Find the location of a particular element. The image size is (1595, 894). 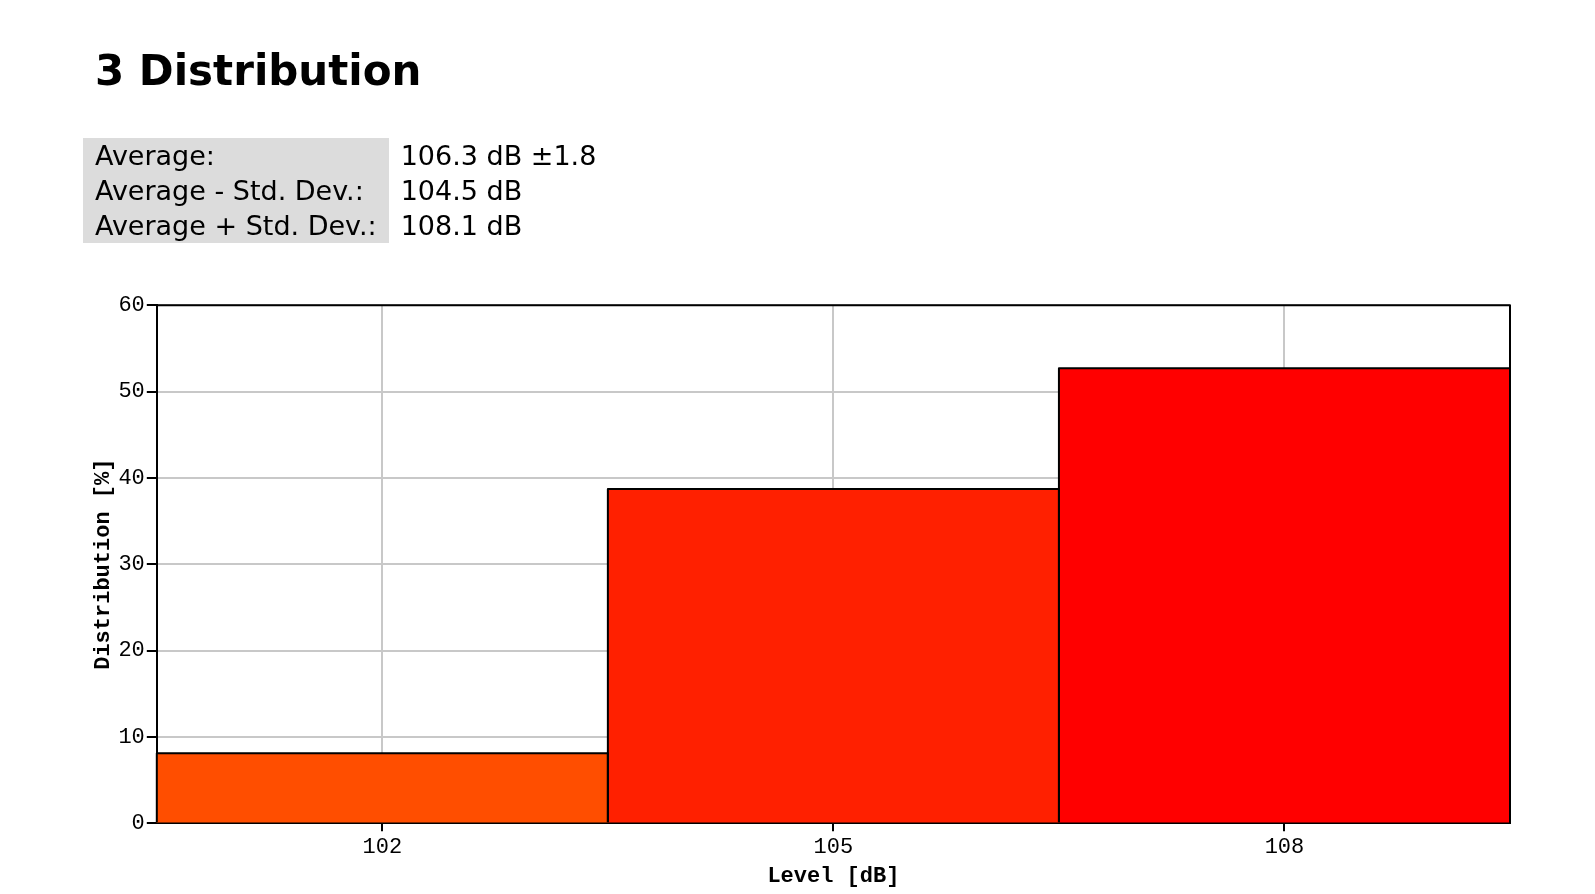

text: 104.5 dB is located at coordinates (461, 191).